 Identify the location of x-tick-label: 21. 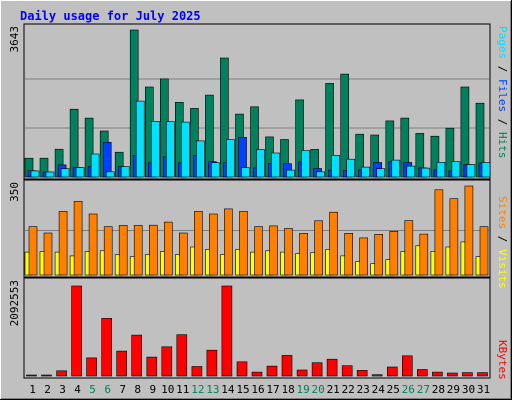
(333, 389).